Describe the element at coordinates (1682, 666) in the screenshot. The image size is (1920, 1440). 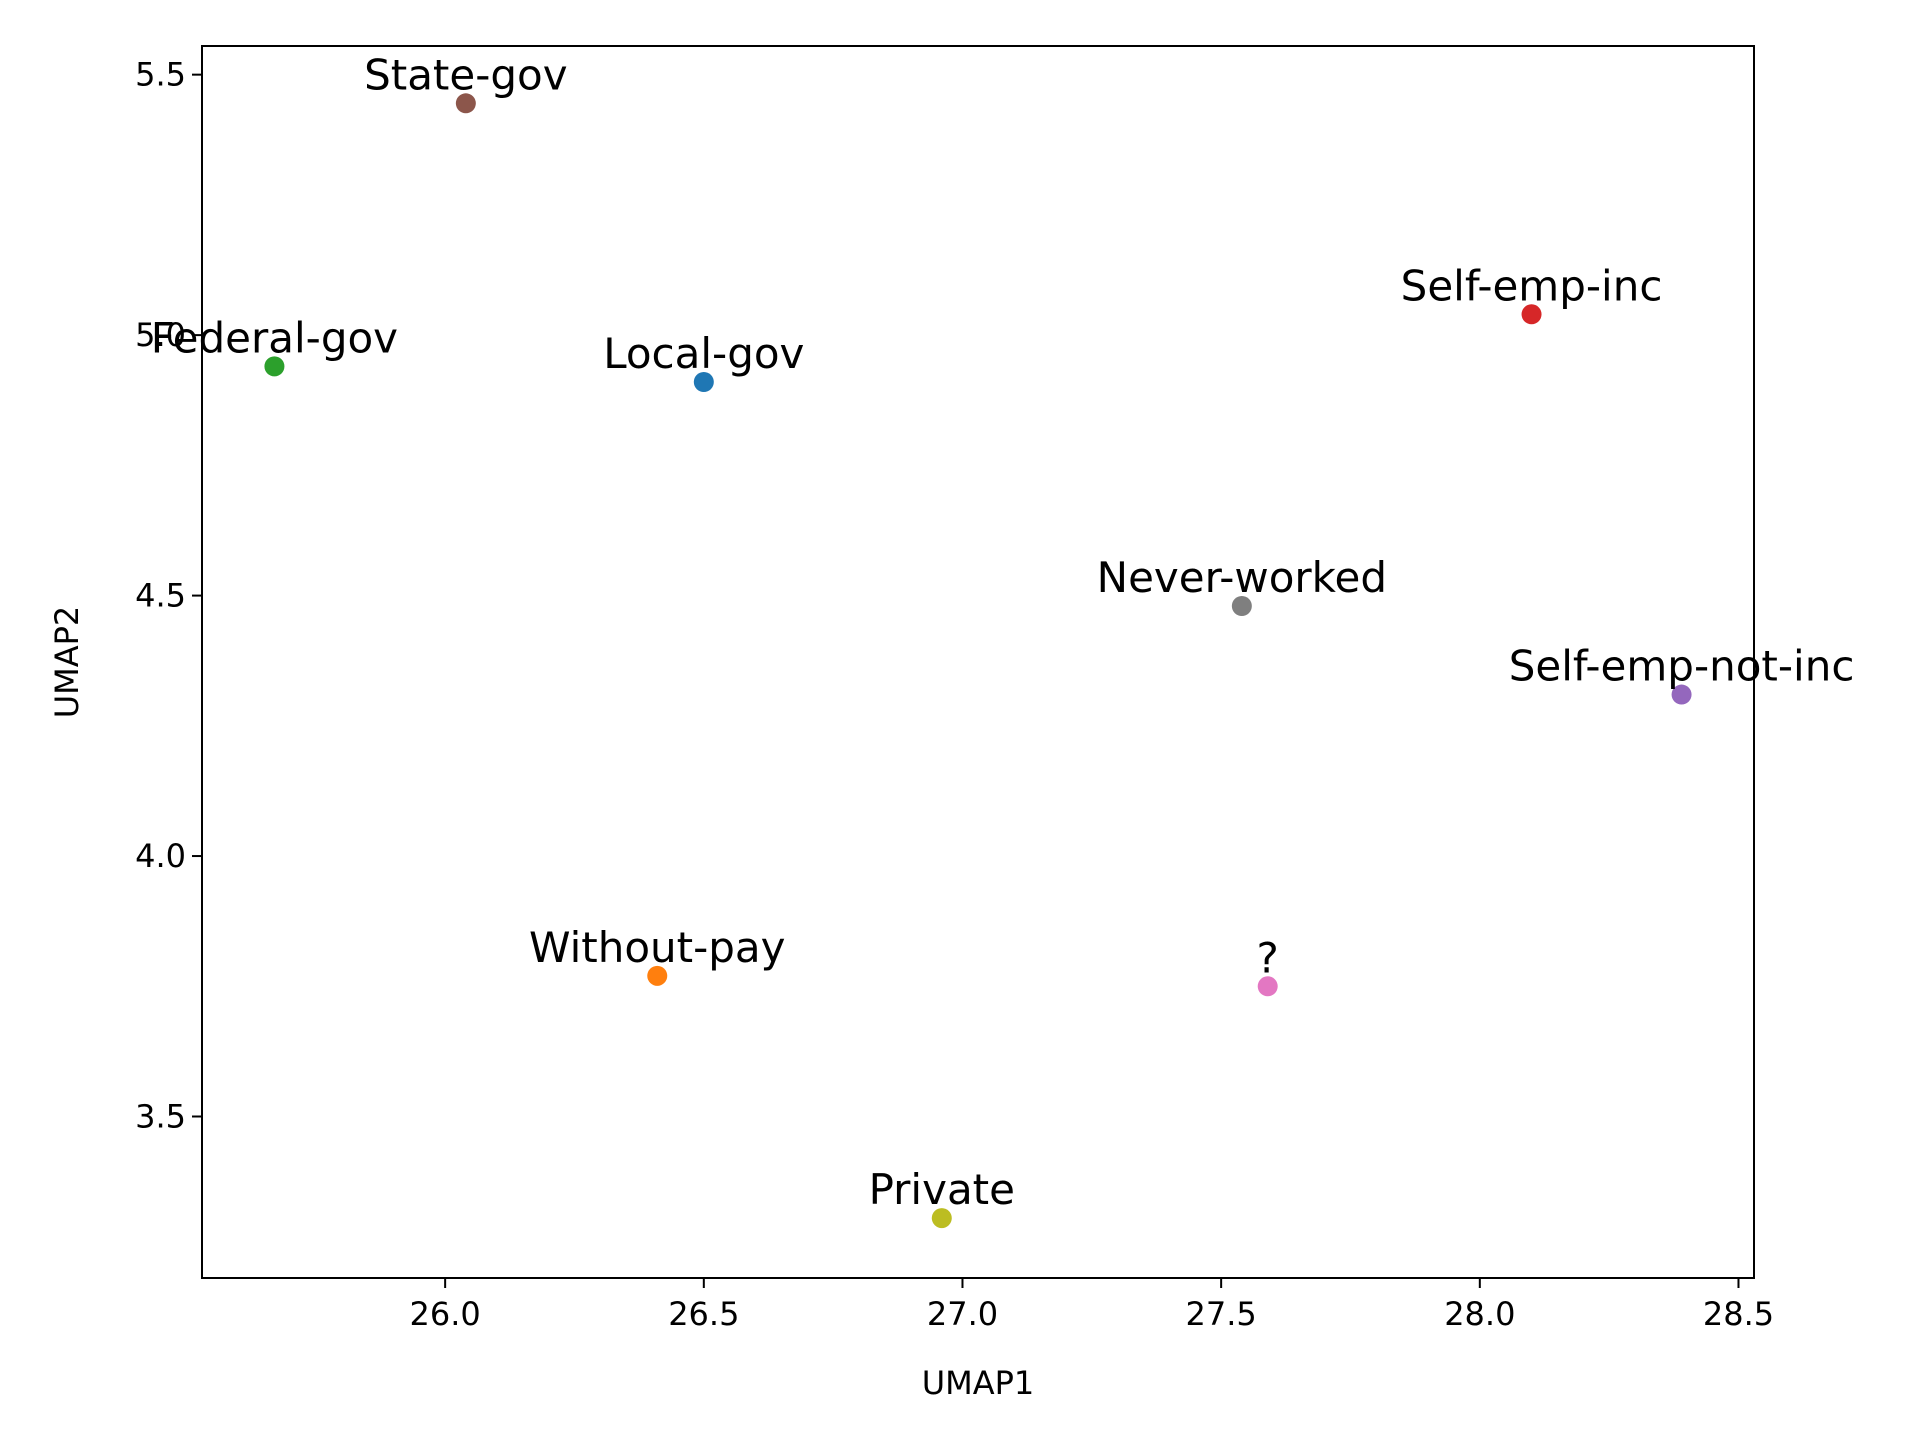
I see `data-point-label: Self-emp-not-inc` at that location.